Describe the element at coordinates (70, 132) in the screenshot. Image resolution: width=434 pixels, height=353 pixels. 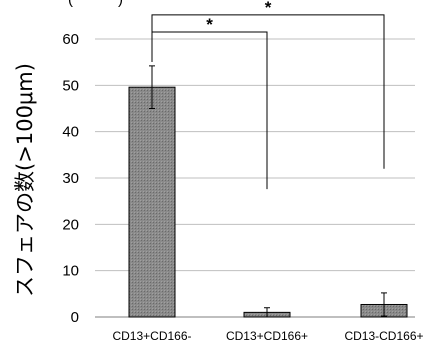
I see `y-tick-label: 40` at that location.